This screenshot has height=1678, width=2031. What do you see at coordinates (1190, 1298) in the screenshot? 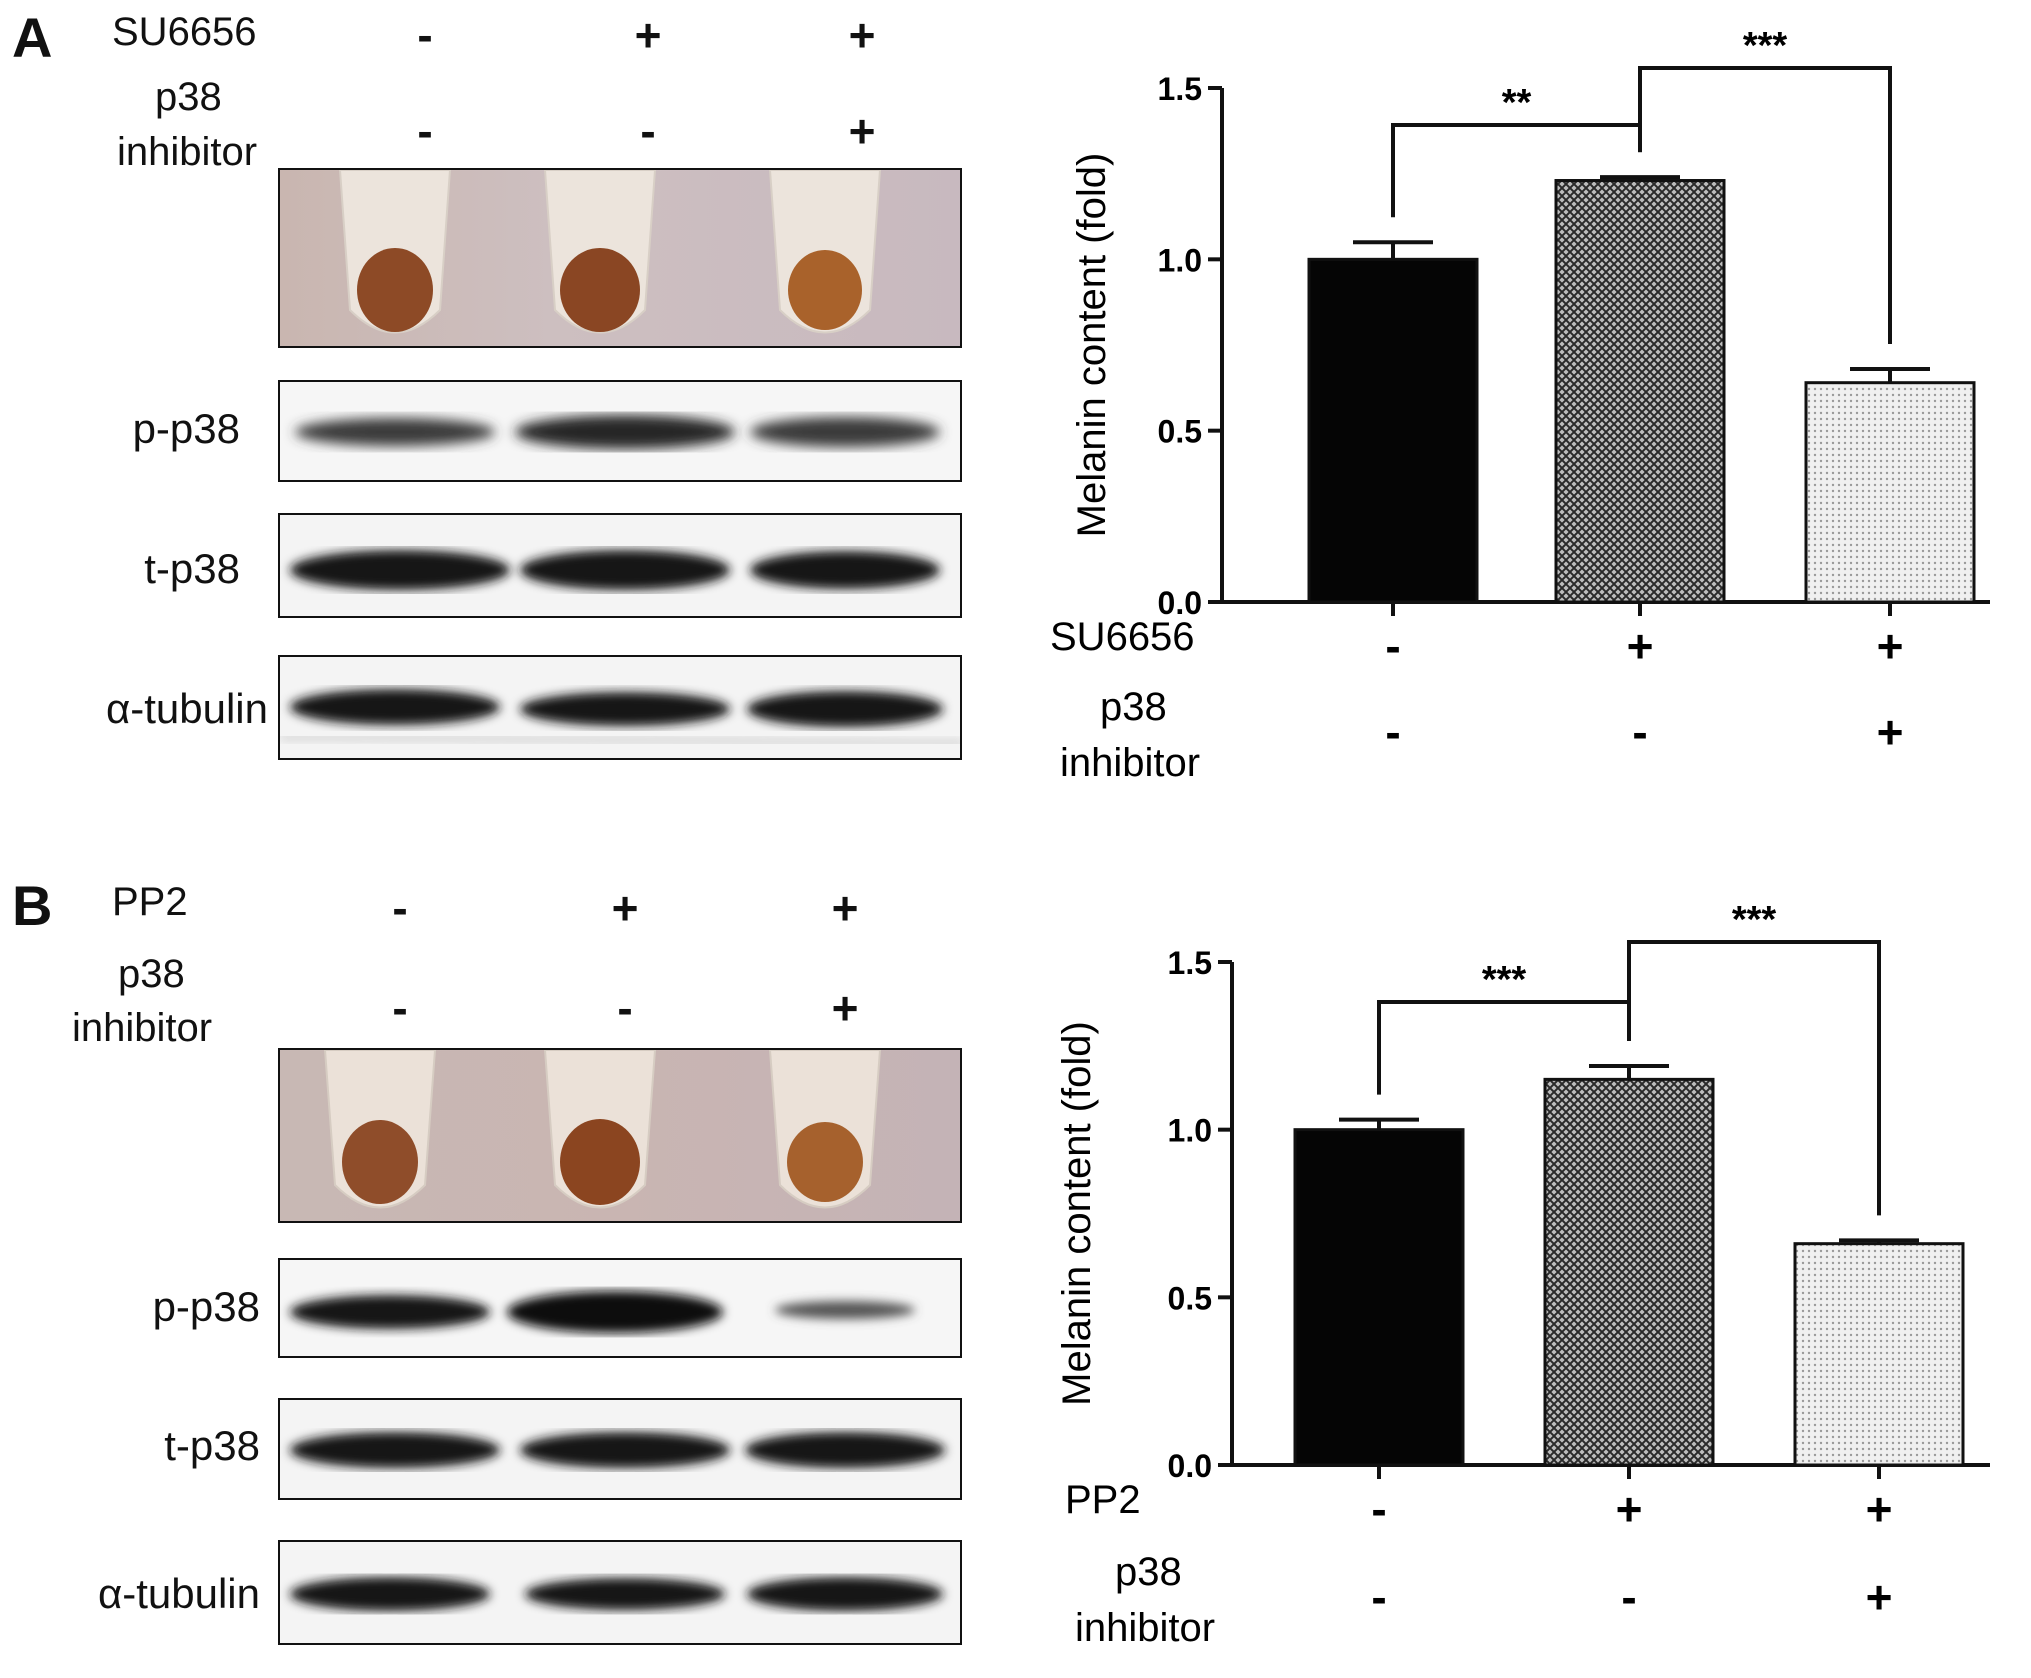
I see `chart-b-y-tick-label-1: 0.5` at bounding box center [1190, 1298].